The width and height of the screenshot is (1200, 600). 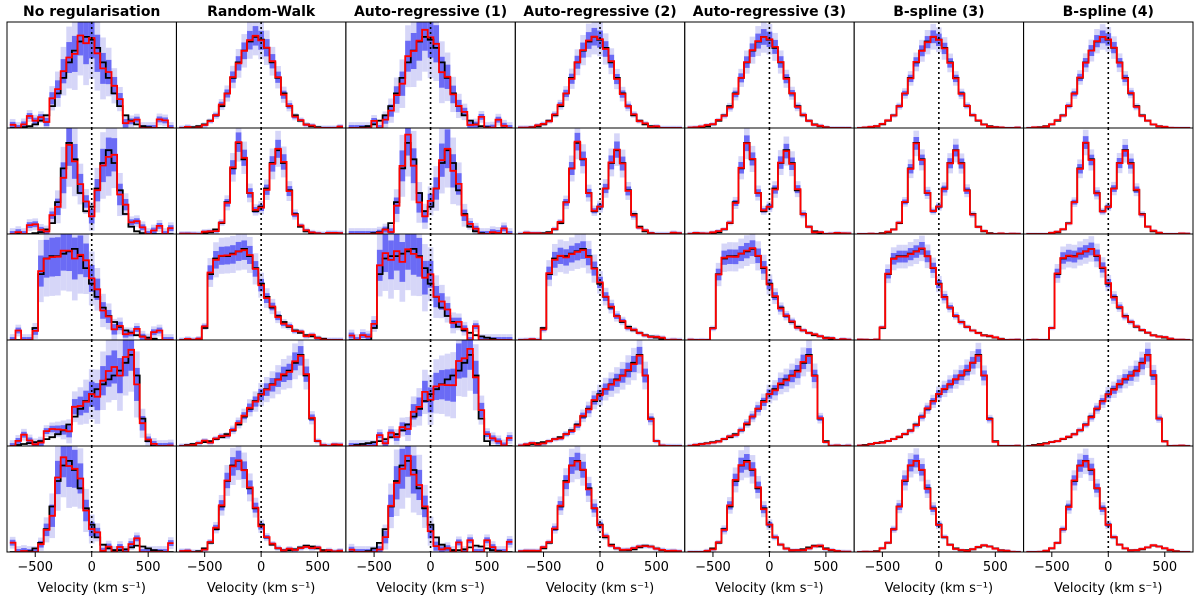 What do you see at coordinates (91, 12) in the screenshot?
I see `column-title: No regularisation` at bounding box center [91, 12].